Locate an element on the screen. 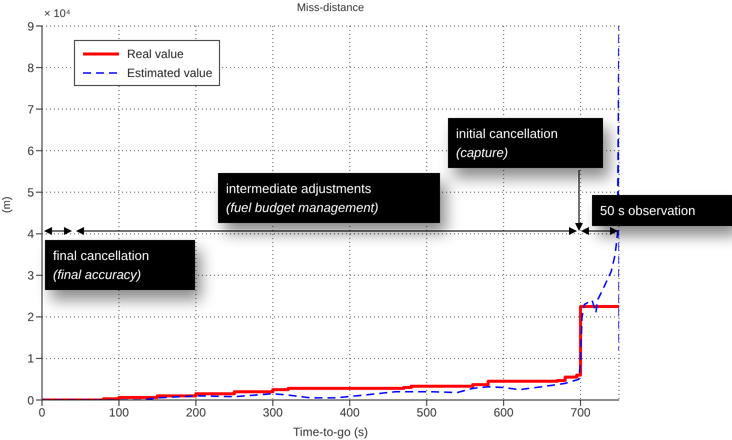  y-axis-title: (m) is located at coordinates (6, 204).